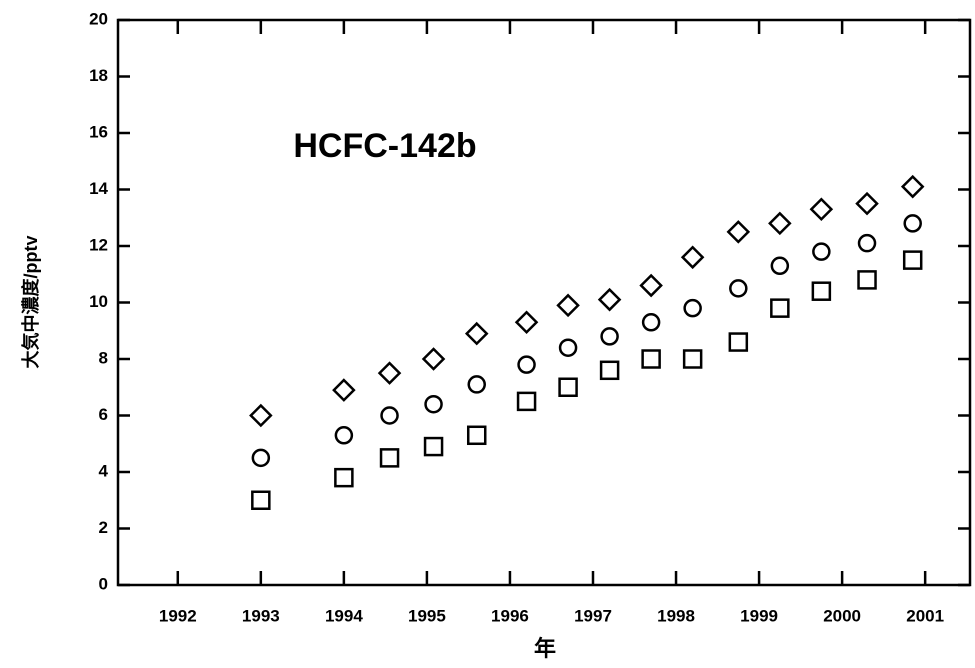  What do you see at coordinates (104, 470) in the screenshot?
I see `y-tick-label: 4` at bounding box center [104, 470].